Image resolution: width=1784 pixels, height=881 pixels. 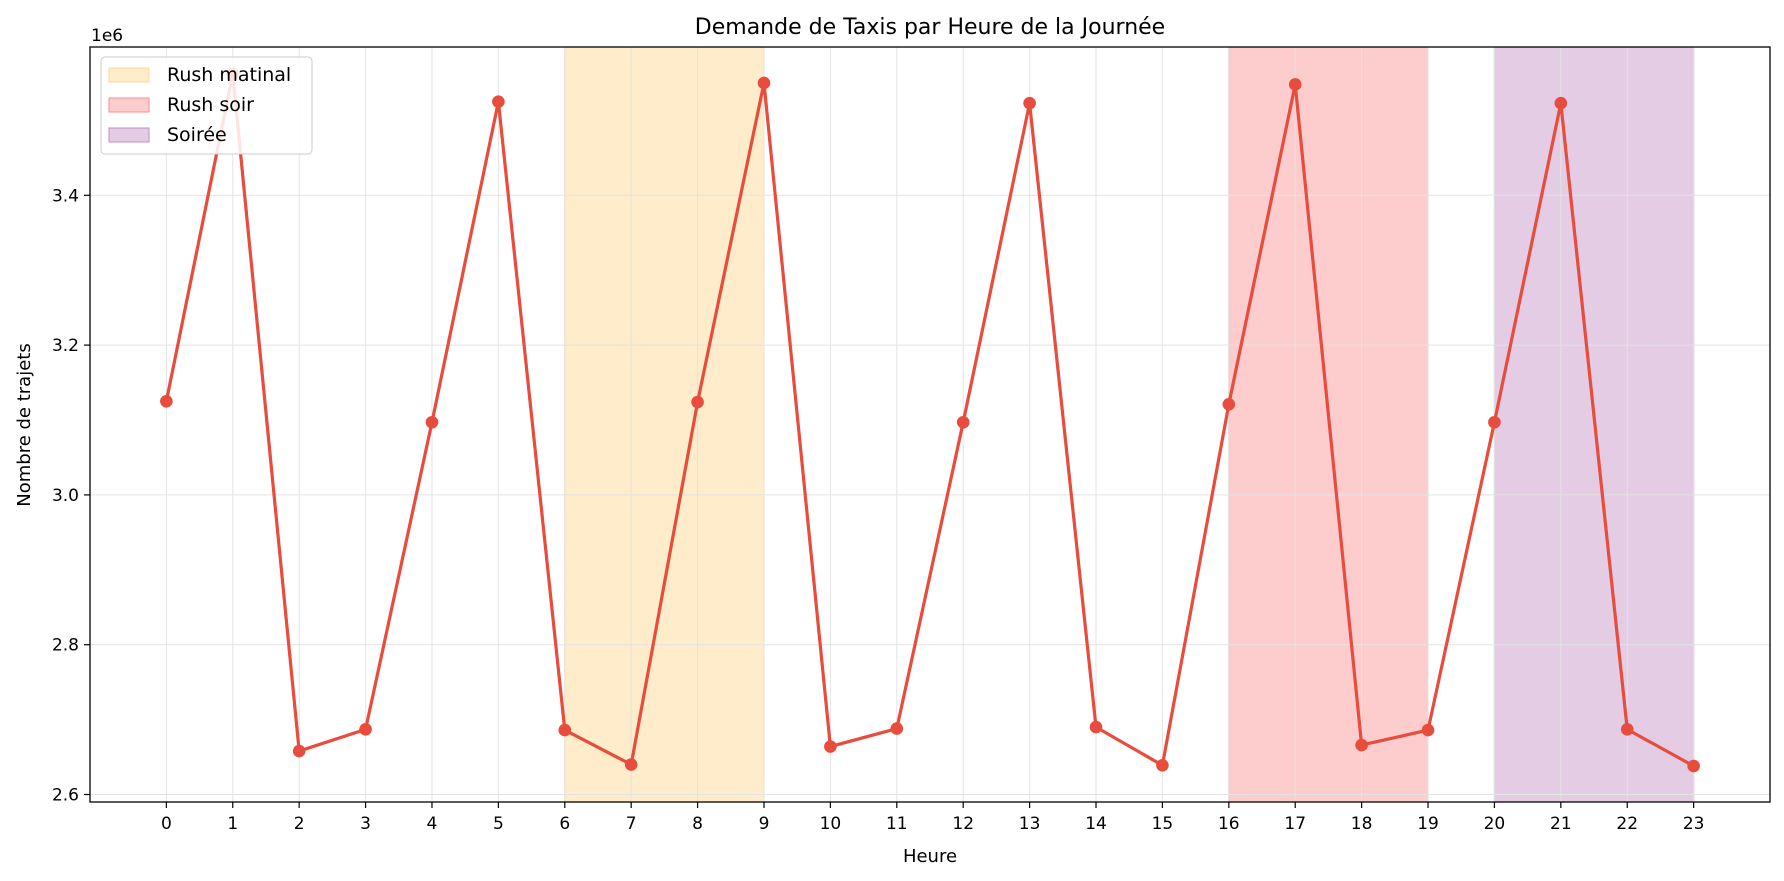 What do you see at coordinates (1229, 824) in the screenshot?
I see `x-tick-label: 16` at bounding box center [1229, 824].